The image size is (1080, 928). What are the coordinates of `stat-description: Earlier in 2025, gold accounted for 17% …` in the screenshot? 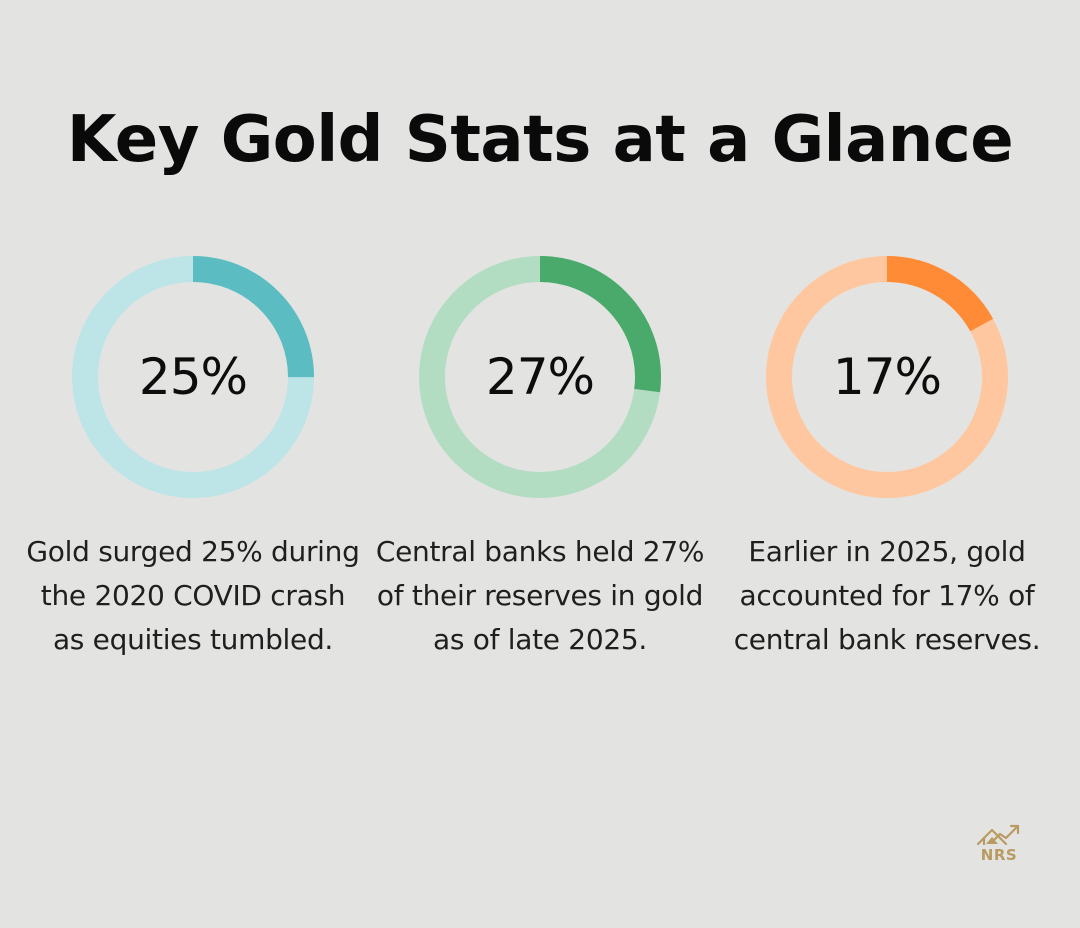 It's located at (887, 595).